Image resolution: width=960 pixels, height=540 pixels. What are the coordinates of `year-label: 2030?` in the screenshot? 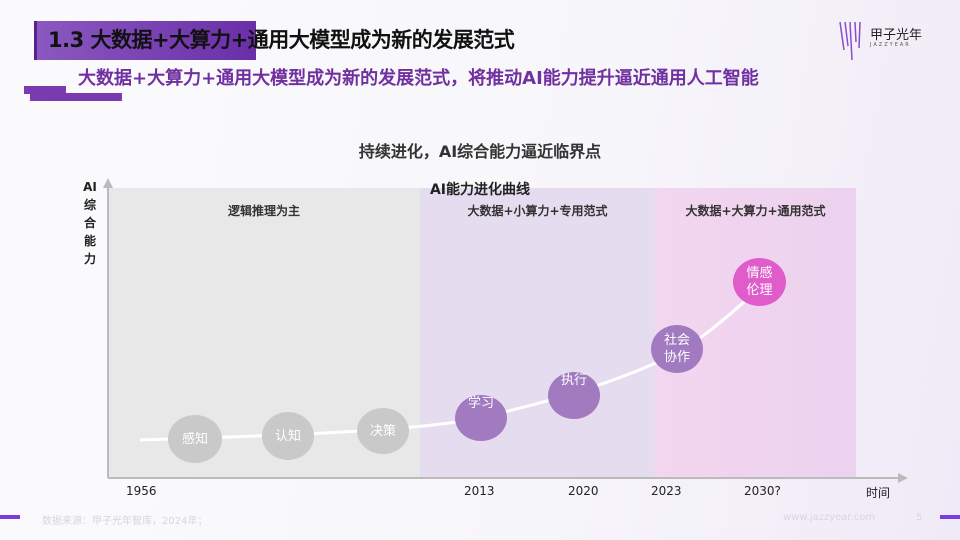 It's located at (762, 491).